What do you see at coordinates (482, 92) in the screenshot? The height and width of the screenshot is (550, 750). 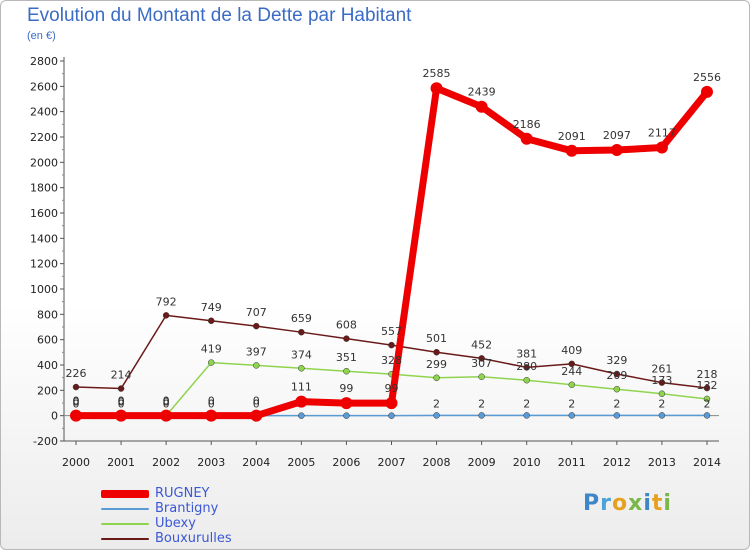 I see `data-label: 2439` at bounding box center [482, 92].